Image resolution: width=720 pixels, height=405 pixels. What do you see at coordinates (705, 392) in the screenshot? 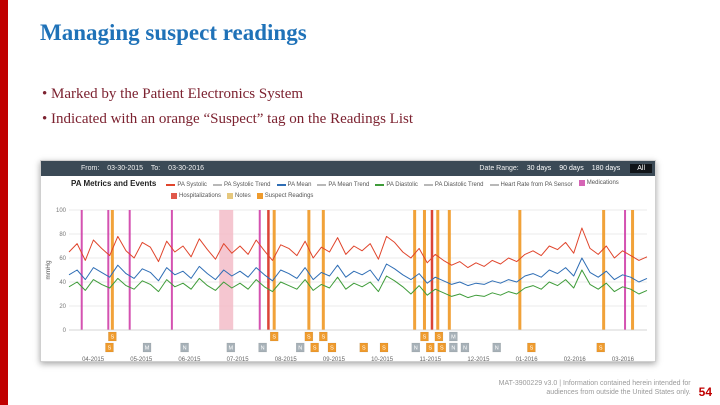
I see `page-number: 54` at bounding box center [705, 392].